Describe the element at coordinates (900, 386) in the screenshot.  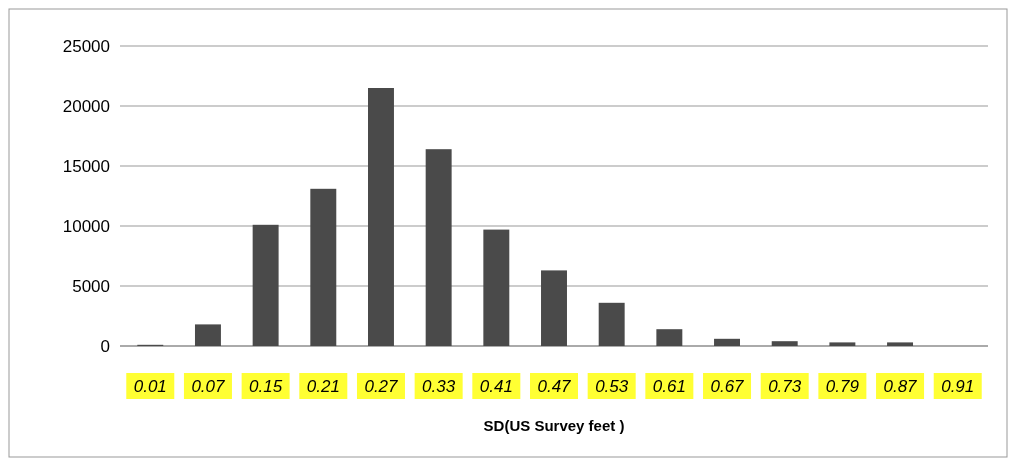
I see `x-tick-label: 0.87` at that location.